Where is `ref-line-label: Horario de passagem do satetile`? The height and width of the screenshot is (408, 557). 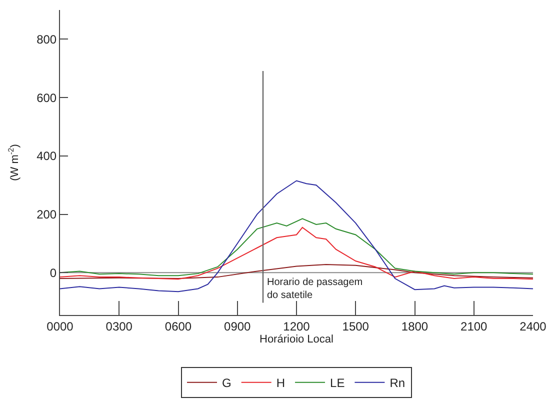
ref-line-label: Horario de passagem do satetile is located at coordinates (315, 289).